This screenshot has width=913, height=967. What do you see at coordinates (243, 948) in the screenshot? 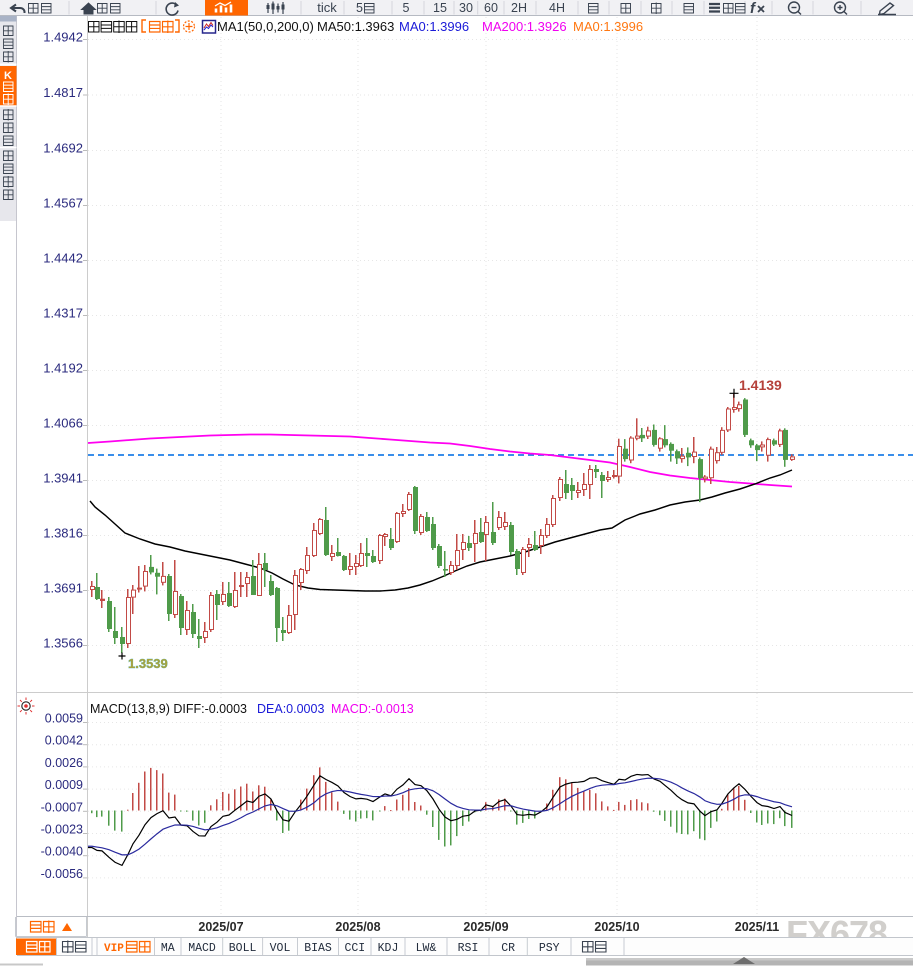
I see `svg-text: BOLL` at bounding box center [243, 948].